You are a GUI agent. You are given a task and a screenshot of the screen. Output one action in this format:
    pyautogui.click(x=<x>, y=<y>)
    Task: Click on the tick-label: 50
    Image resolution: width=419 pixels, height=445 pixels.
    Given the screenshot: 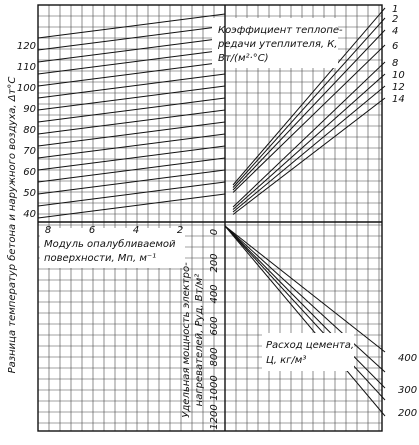 What is the action you would take?
    pyautogui.click(x=29, y=193)
    